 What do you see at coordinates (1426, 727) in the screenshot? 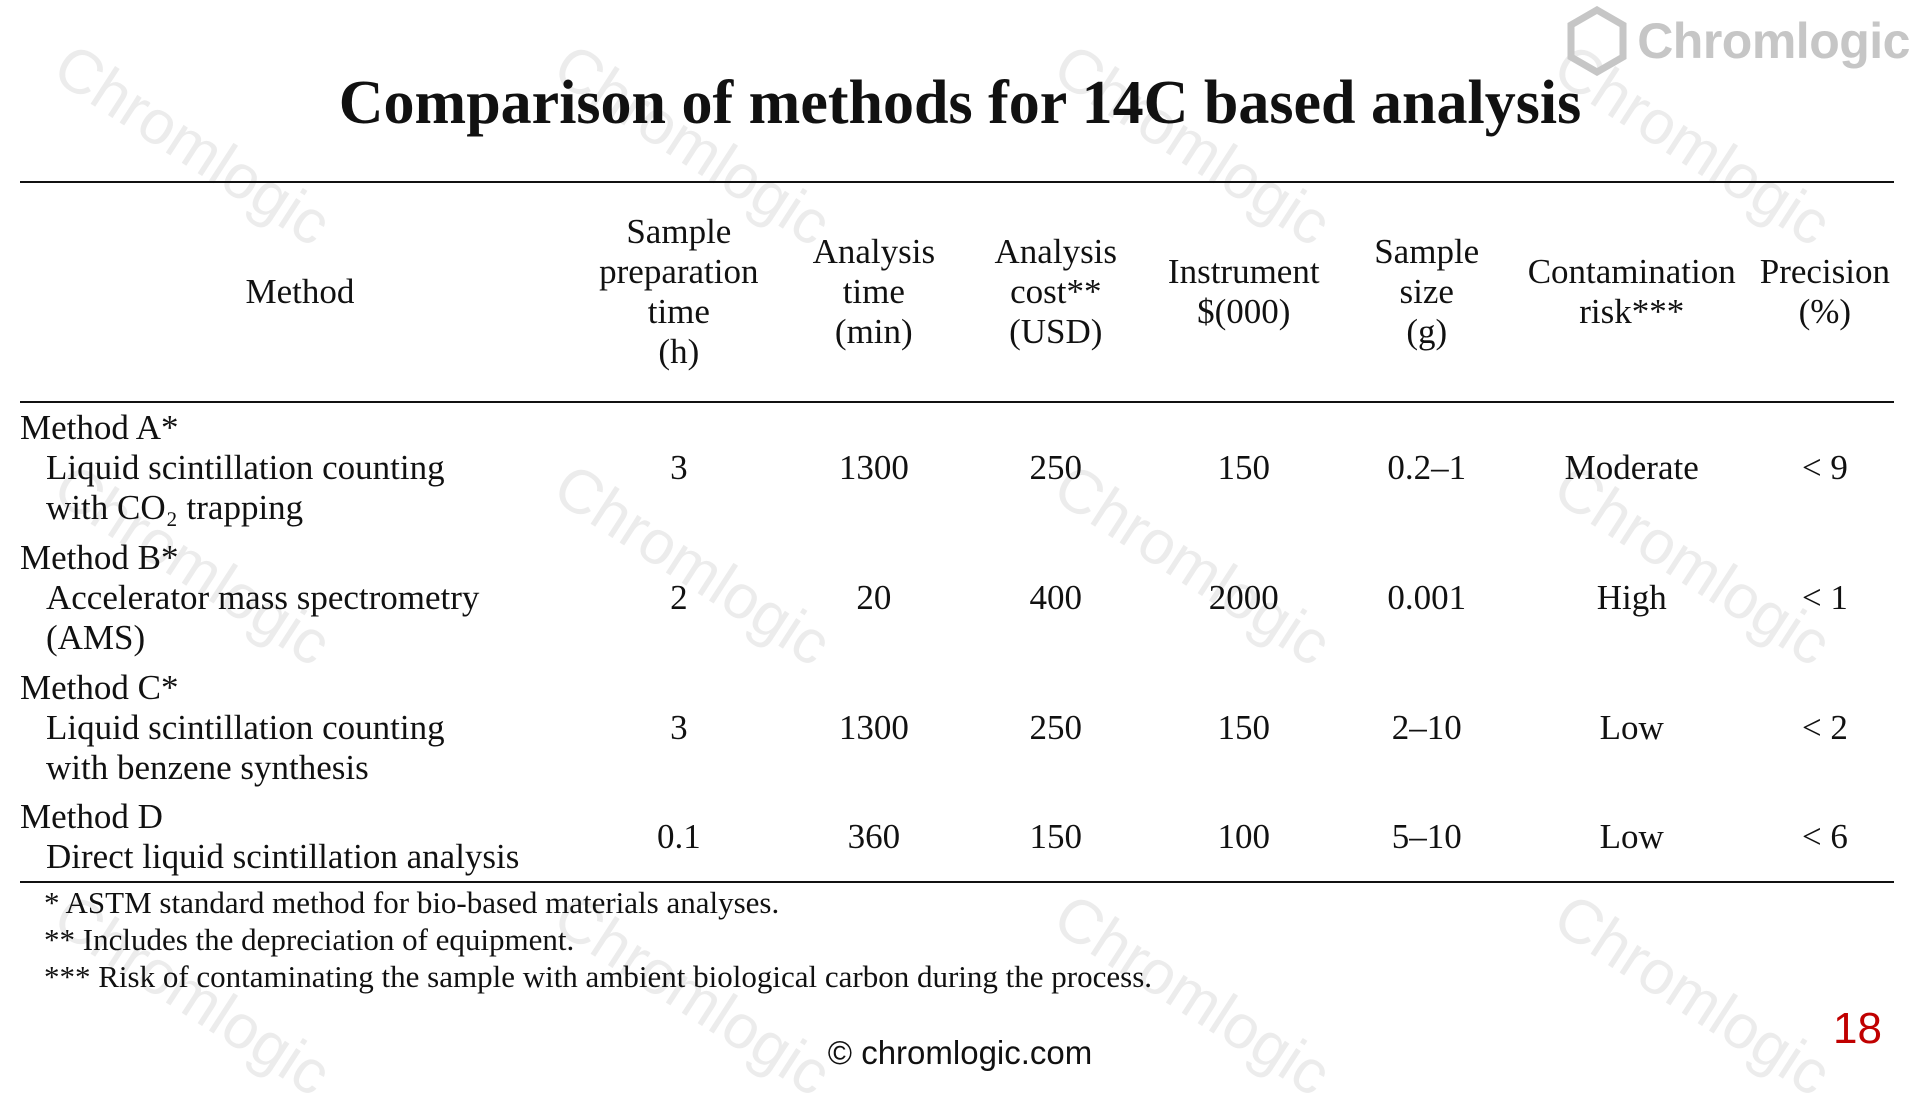
I see `sample-size-cell: 2–10` at bounding box center [1426, 727].